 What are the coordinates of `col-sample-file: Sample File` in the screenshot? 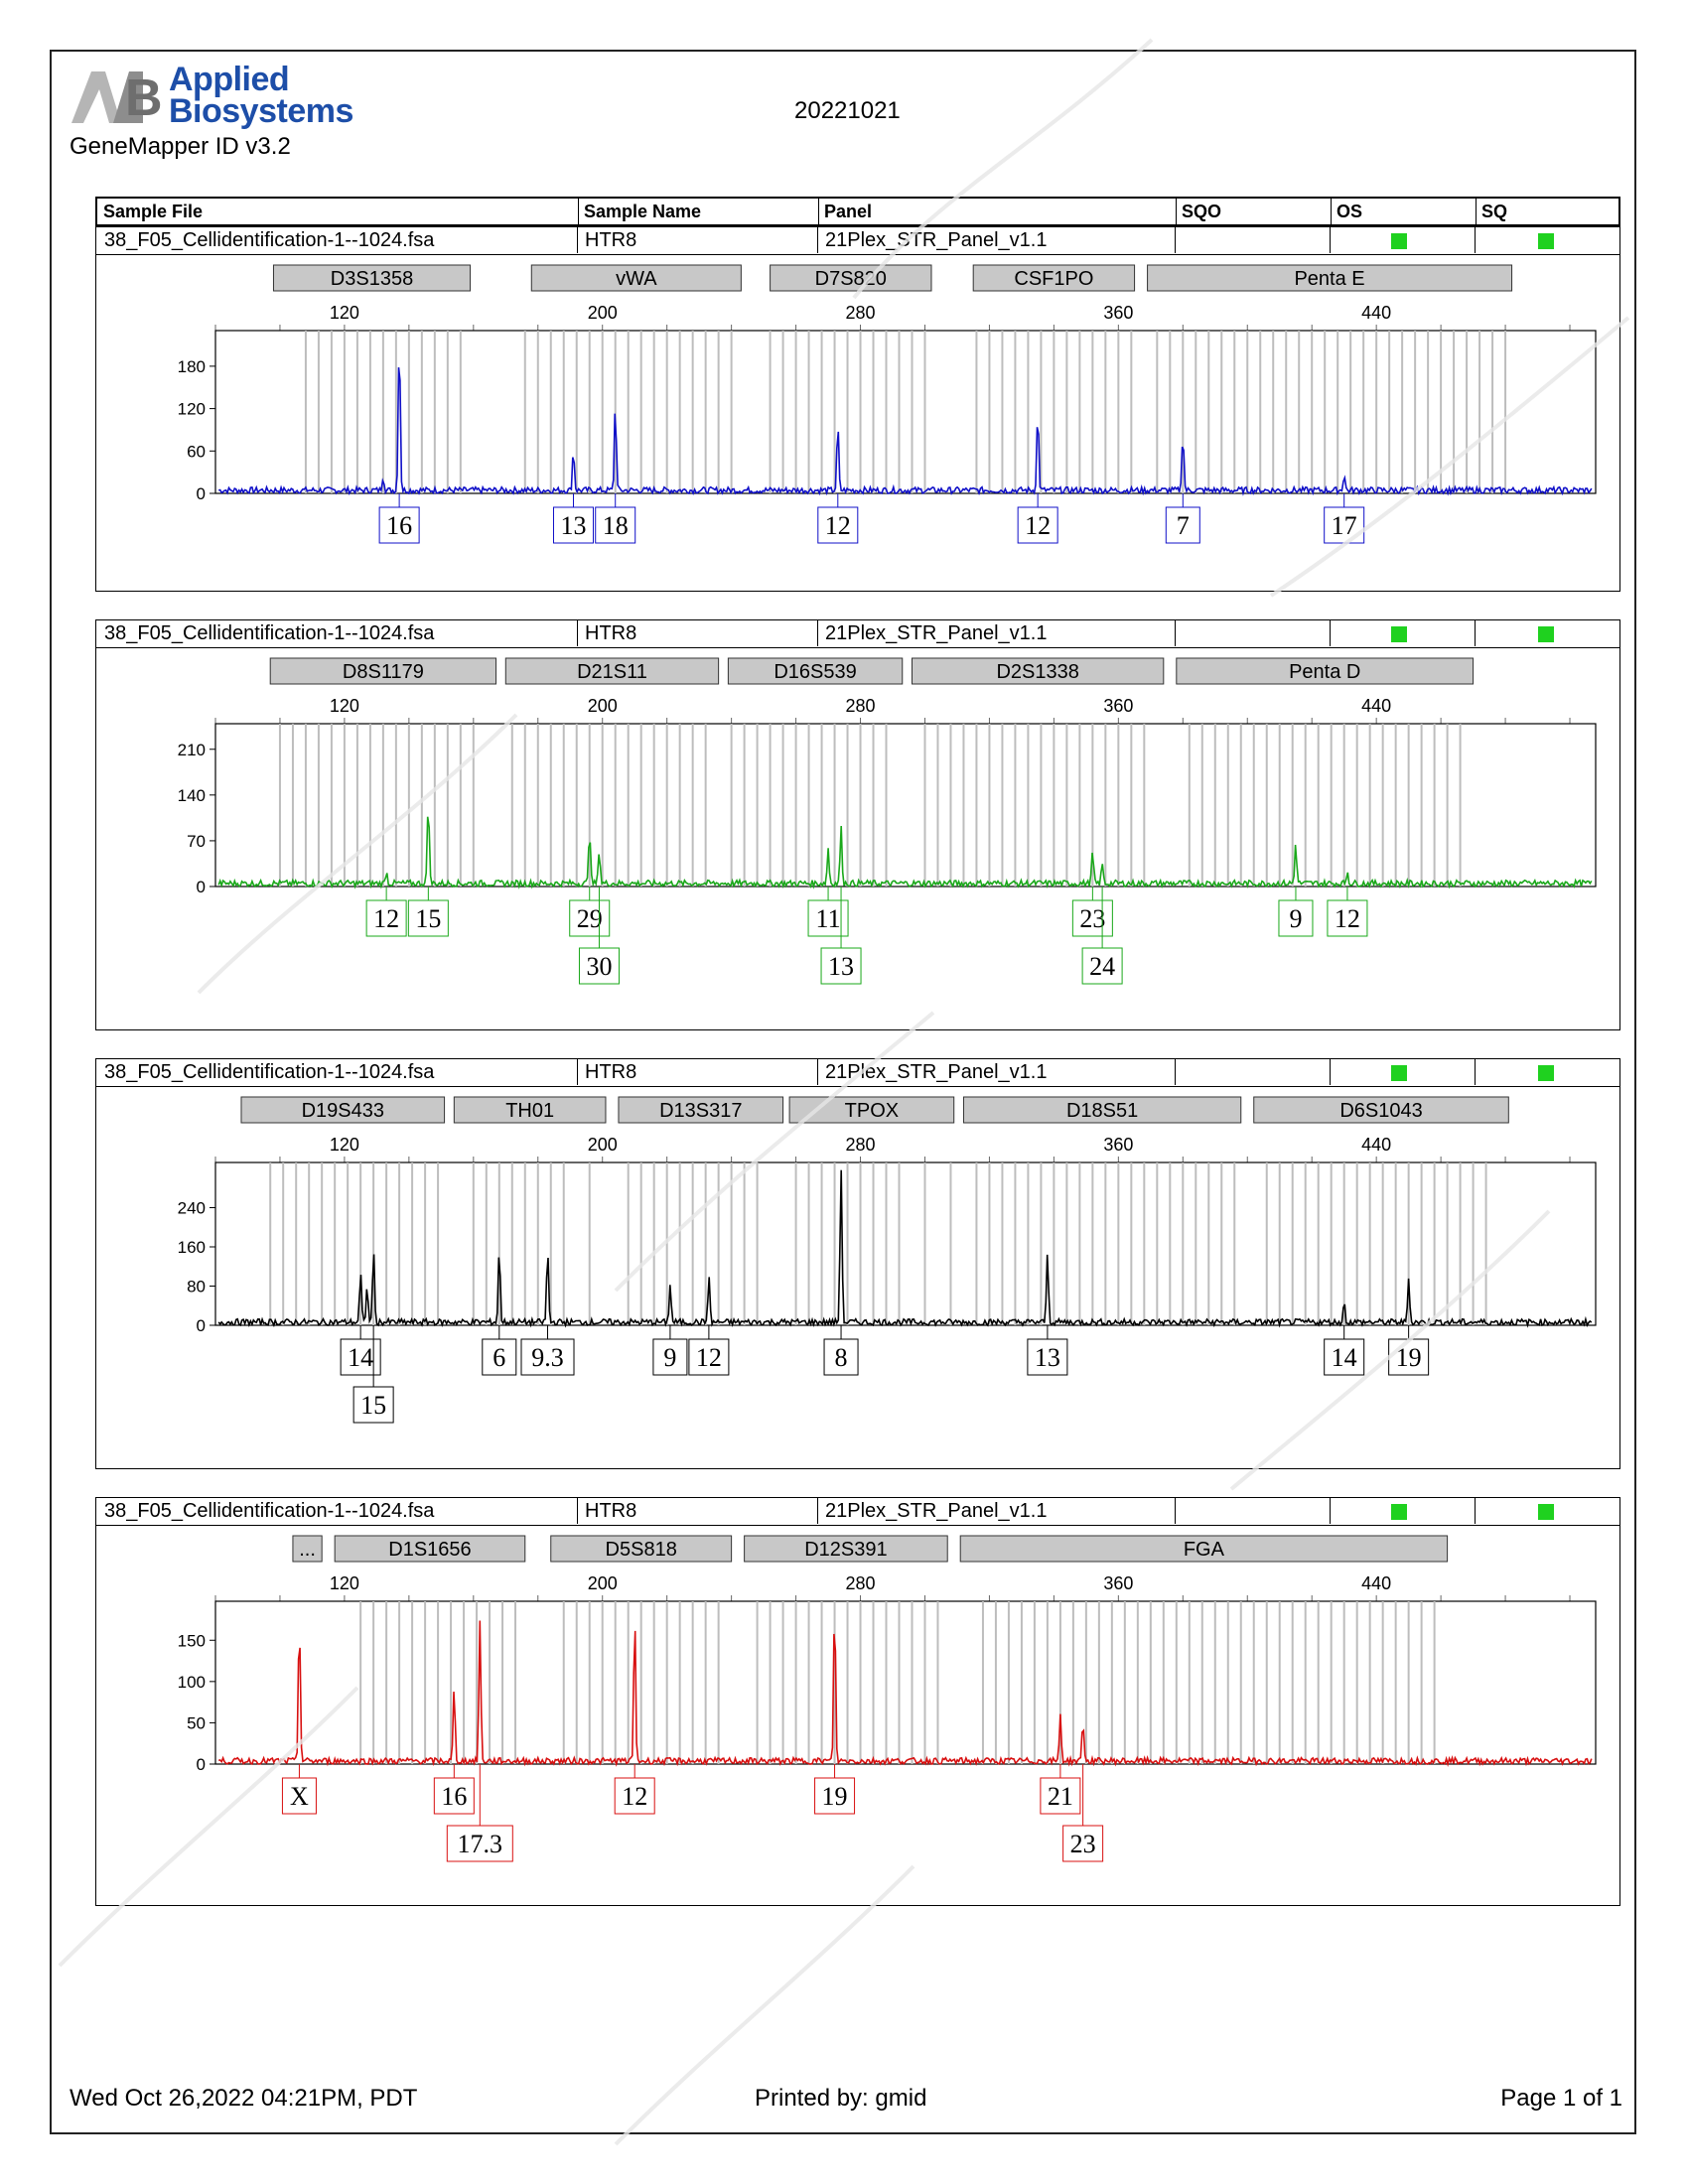 It's located at (153, 211).